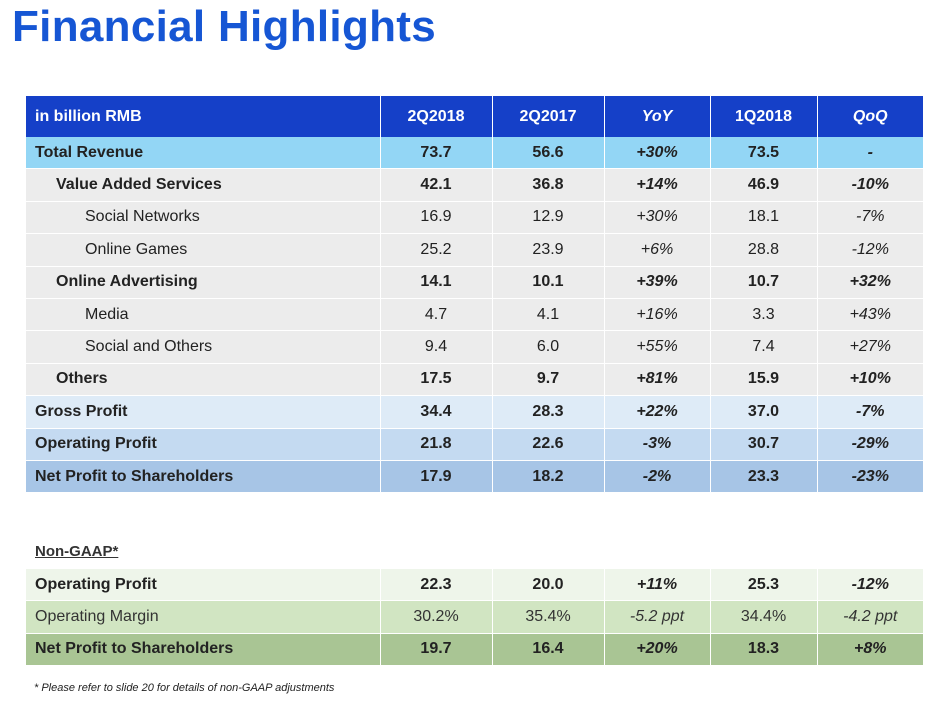 This screenshot has width=948, height=701. What do you see at coordinates (870, 650) in the screenshot?
I see `cell-qoq: +8%` at bounding box center [870, 650].